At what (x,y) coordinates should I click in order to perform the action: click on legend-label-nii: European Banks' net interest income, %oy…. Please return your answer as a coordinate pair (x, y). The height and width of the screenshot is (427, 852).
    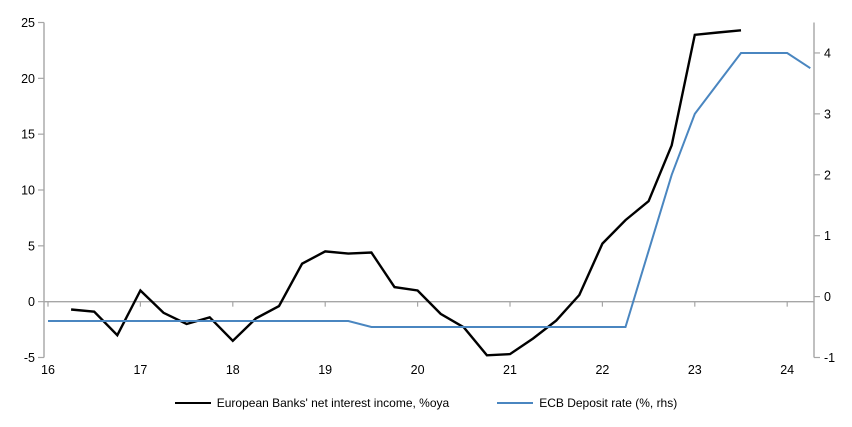
    Looking at the image, I should click on (333, 403).